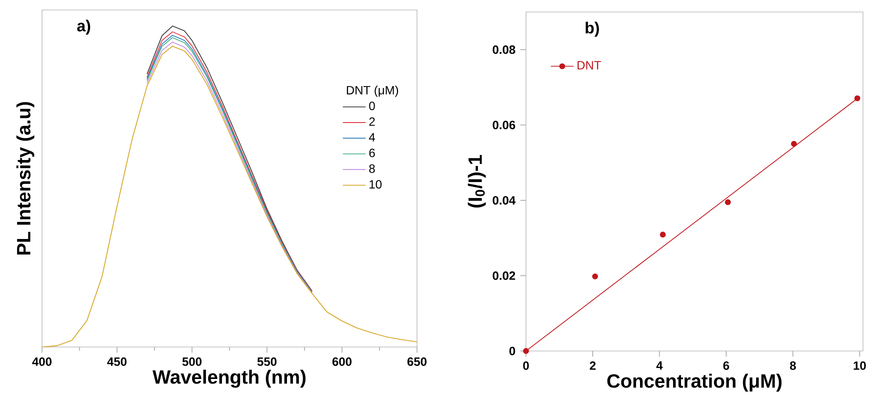  I want to click on x-tick-label: 500, so click(192, 361).